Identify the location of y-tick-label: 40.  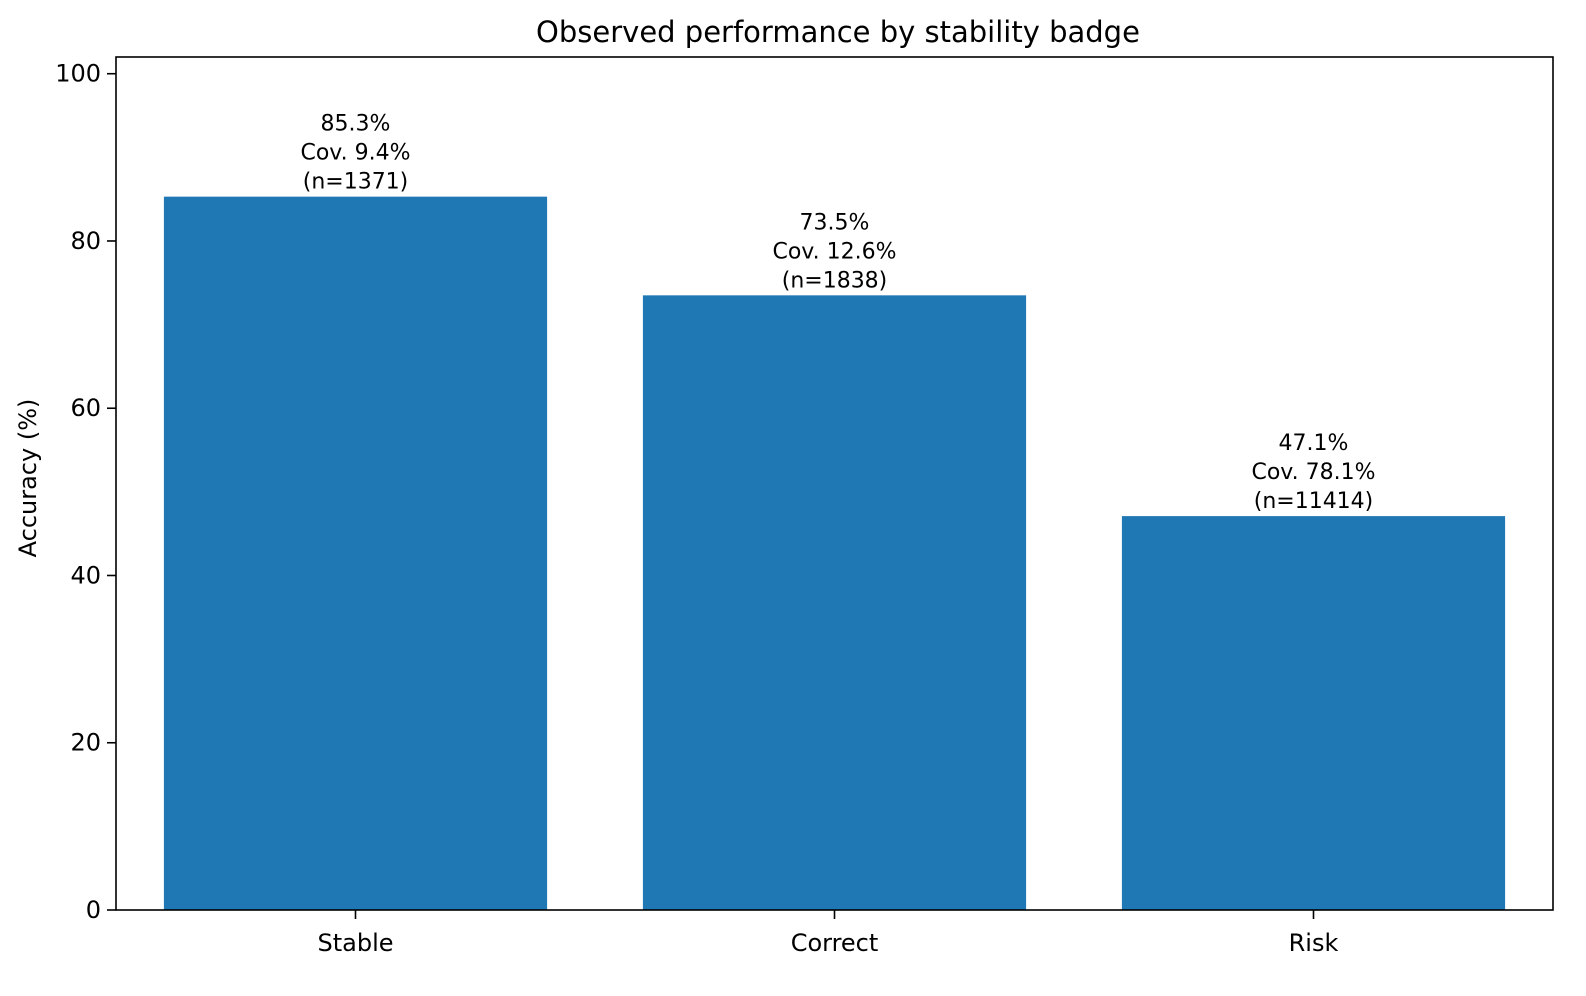
(85, 575).